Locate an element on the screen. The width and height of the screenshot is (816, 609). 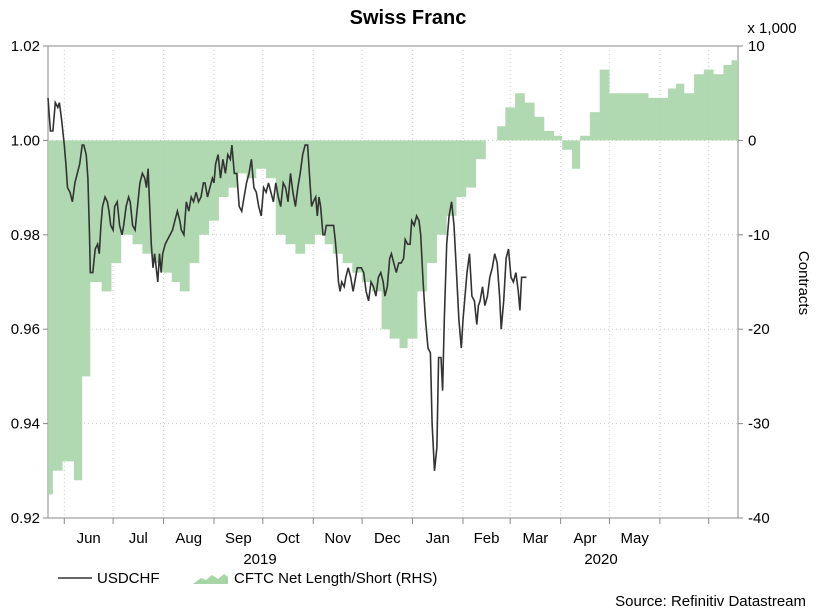
x-axis: Jun Jul Aug Sep Oct Nov Dec Jan Feb Mar Apr May is located at coordinates (386, 532).